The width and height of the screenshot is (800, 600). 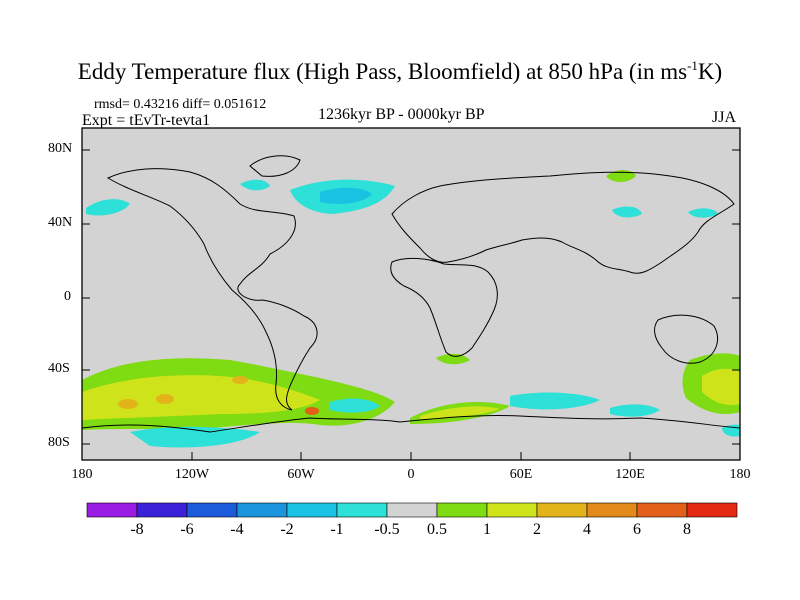 What do you see at coordinates (630, 474) in the screenshot?
I see `lon-label-120e: 120E` at bounding box center [630, 474].